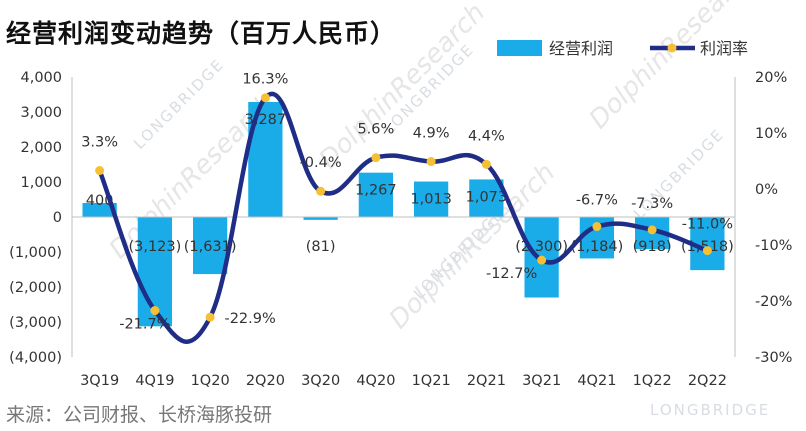  I want to click on margin-point-4q19, so click(155, 311).